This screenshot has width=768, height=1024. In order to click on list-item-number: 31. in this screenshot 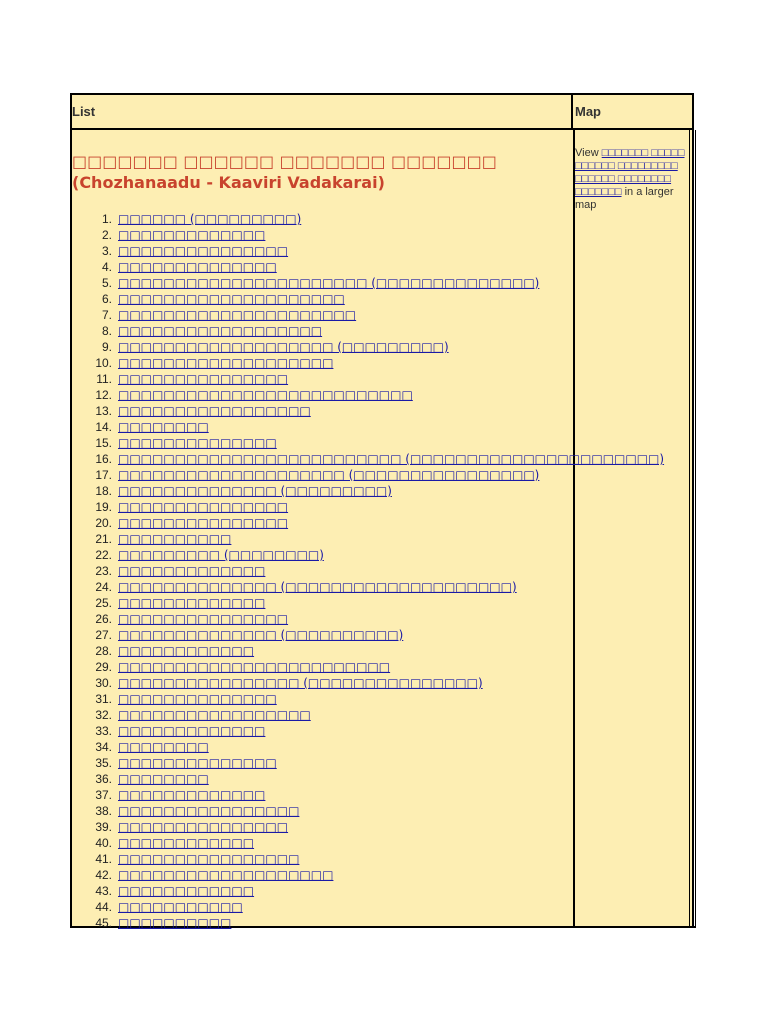, I will do `click(103, 699)`.